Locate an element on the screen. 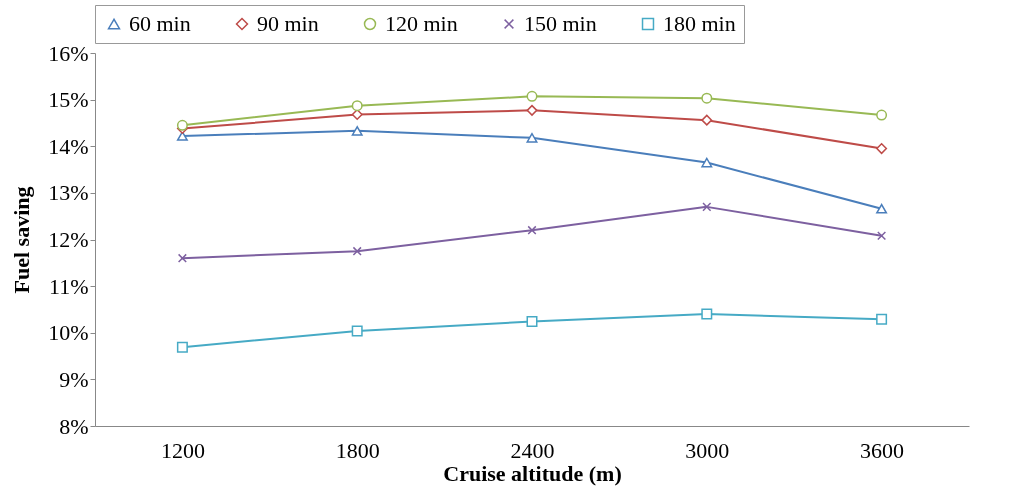  y-tick-label: 10% is located at coordinates (68, 333).